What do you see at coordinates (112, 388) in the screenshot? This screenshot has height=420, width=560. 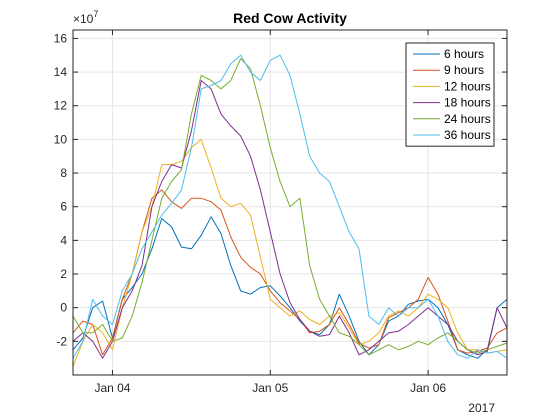 I see `x-tick-label: Jan 04` at bounding box center [112, 388].